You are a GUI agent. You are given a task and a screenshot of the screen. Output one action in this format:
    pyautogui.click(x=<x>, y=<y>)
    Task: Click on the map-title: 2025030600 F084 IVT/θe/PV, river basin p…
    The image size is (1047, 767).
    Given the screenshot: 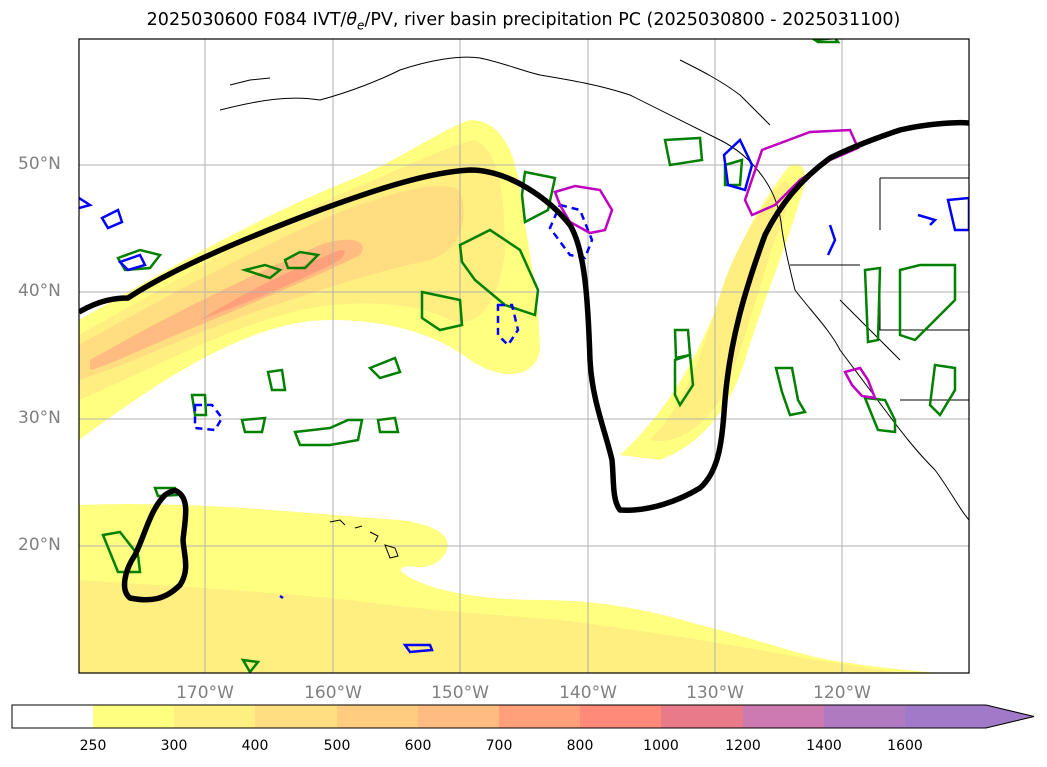 What is the action you would take?
    pyautogui.click(x=523, y=21)
    